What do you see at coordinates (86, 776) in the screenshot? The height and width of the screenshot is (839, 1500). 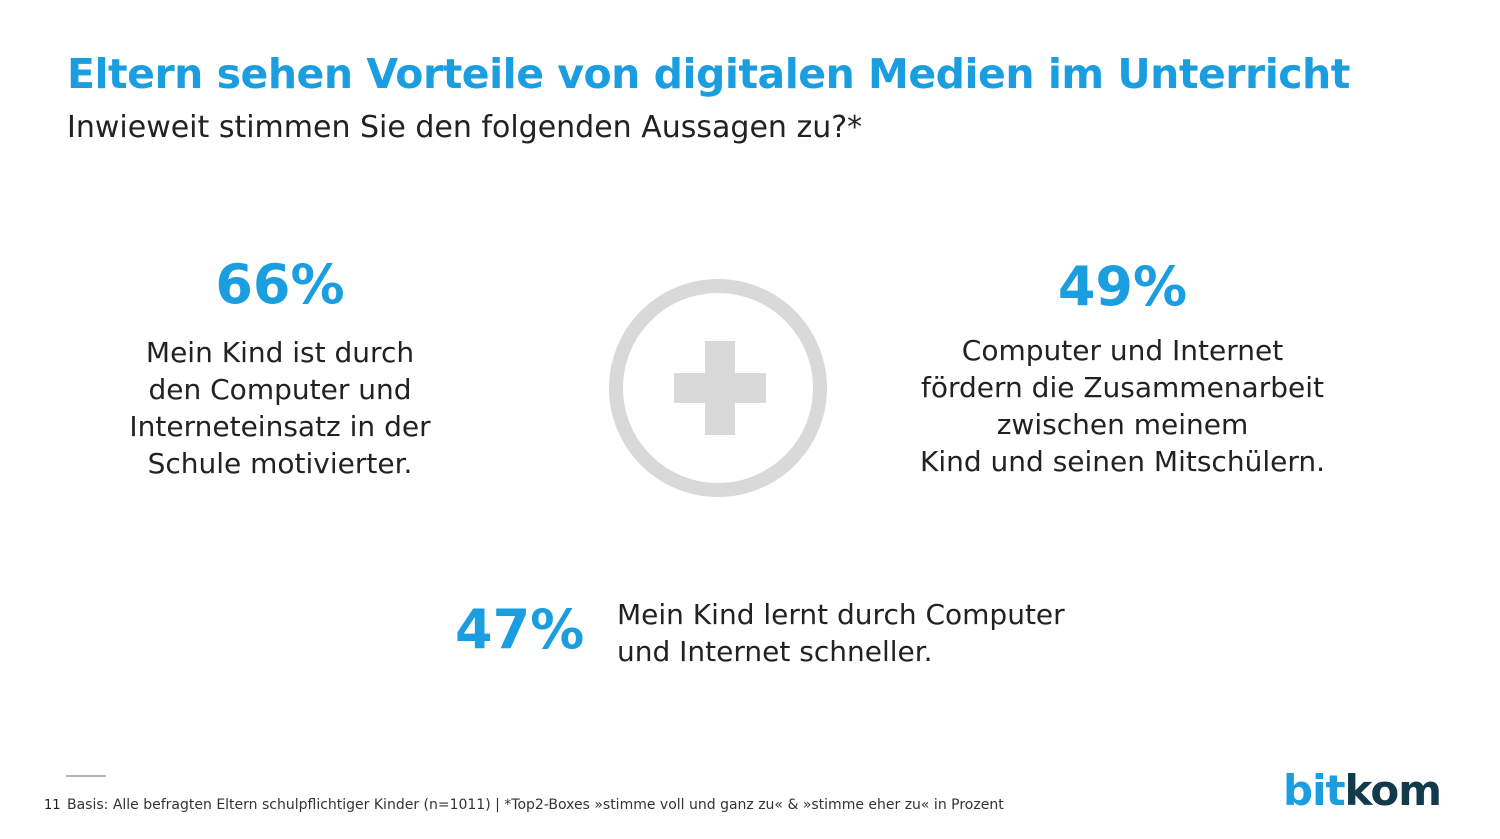 I see `footer-divider` at bounding box center [86, 776].